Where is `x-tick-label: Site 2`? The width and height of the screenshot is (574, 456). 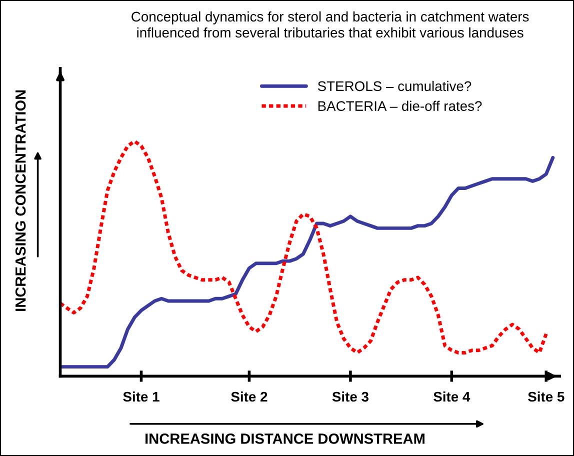 x-tick-label: Site 2 is located at coordinates (249, 396).